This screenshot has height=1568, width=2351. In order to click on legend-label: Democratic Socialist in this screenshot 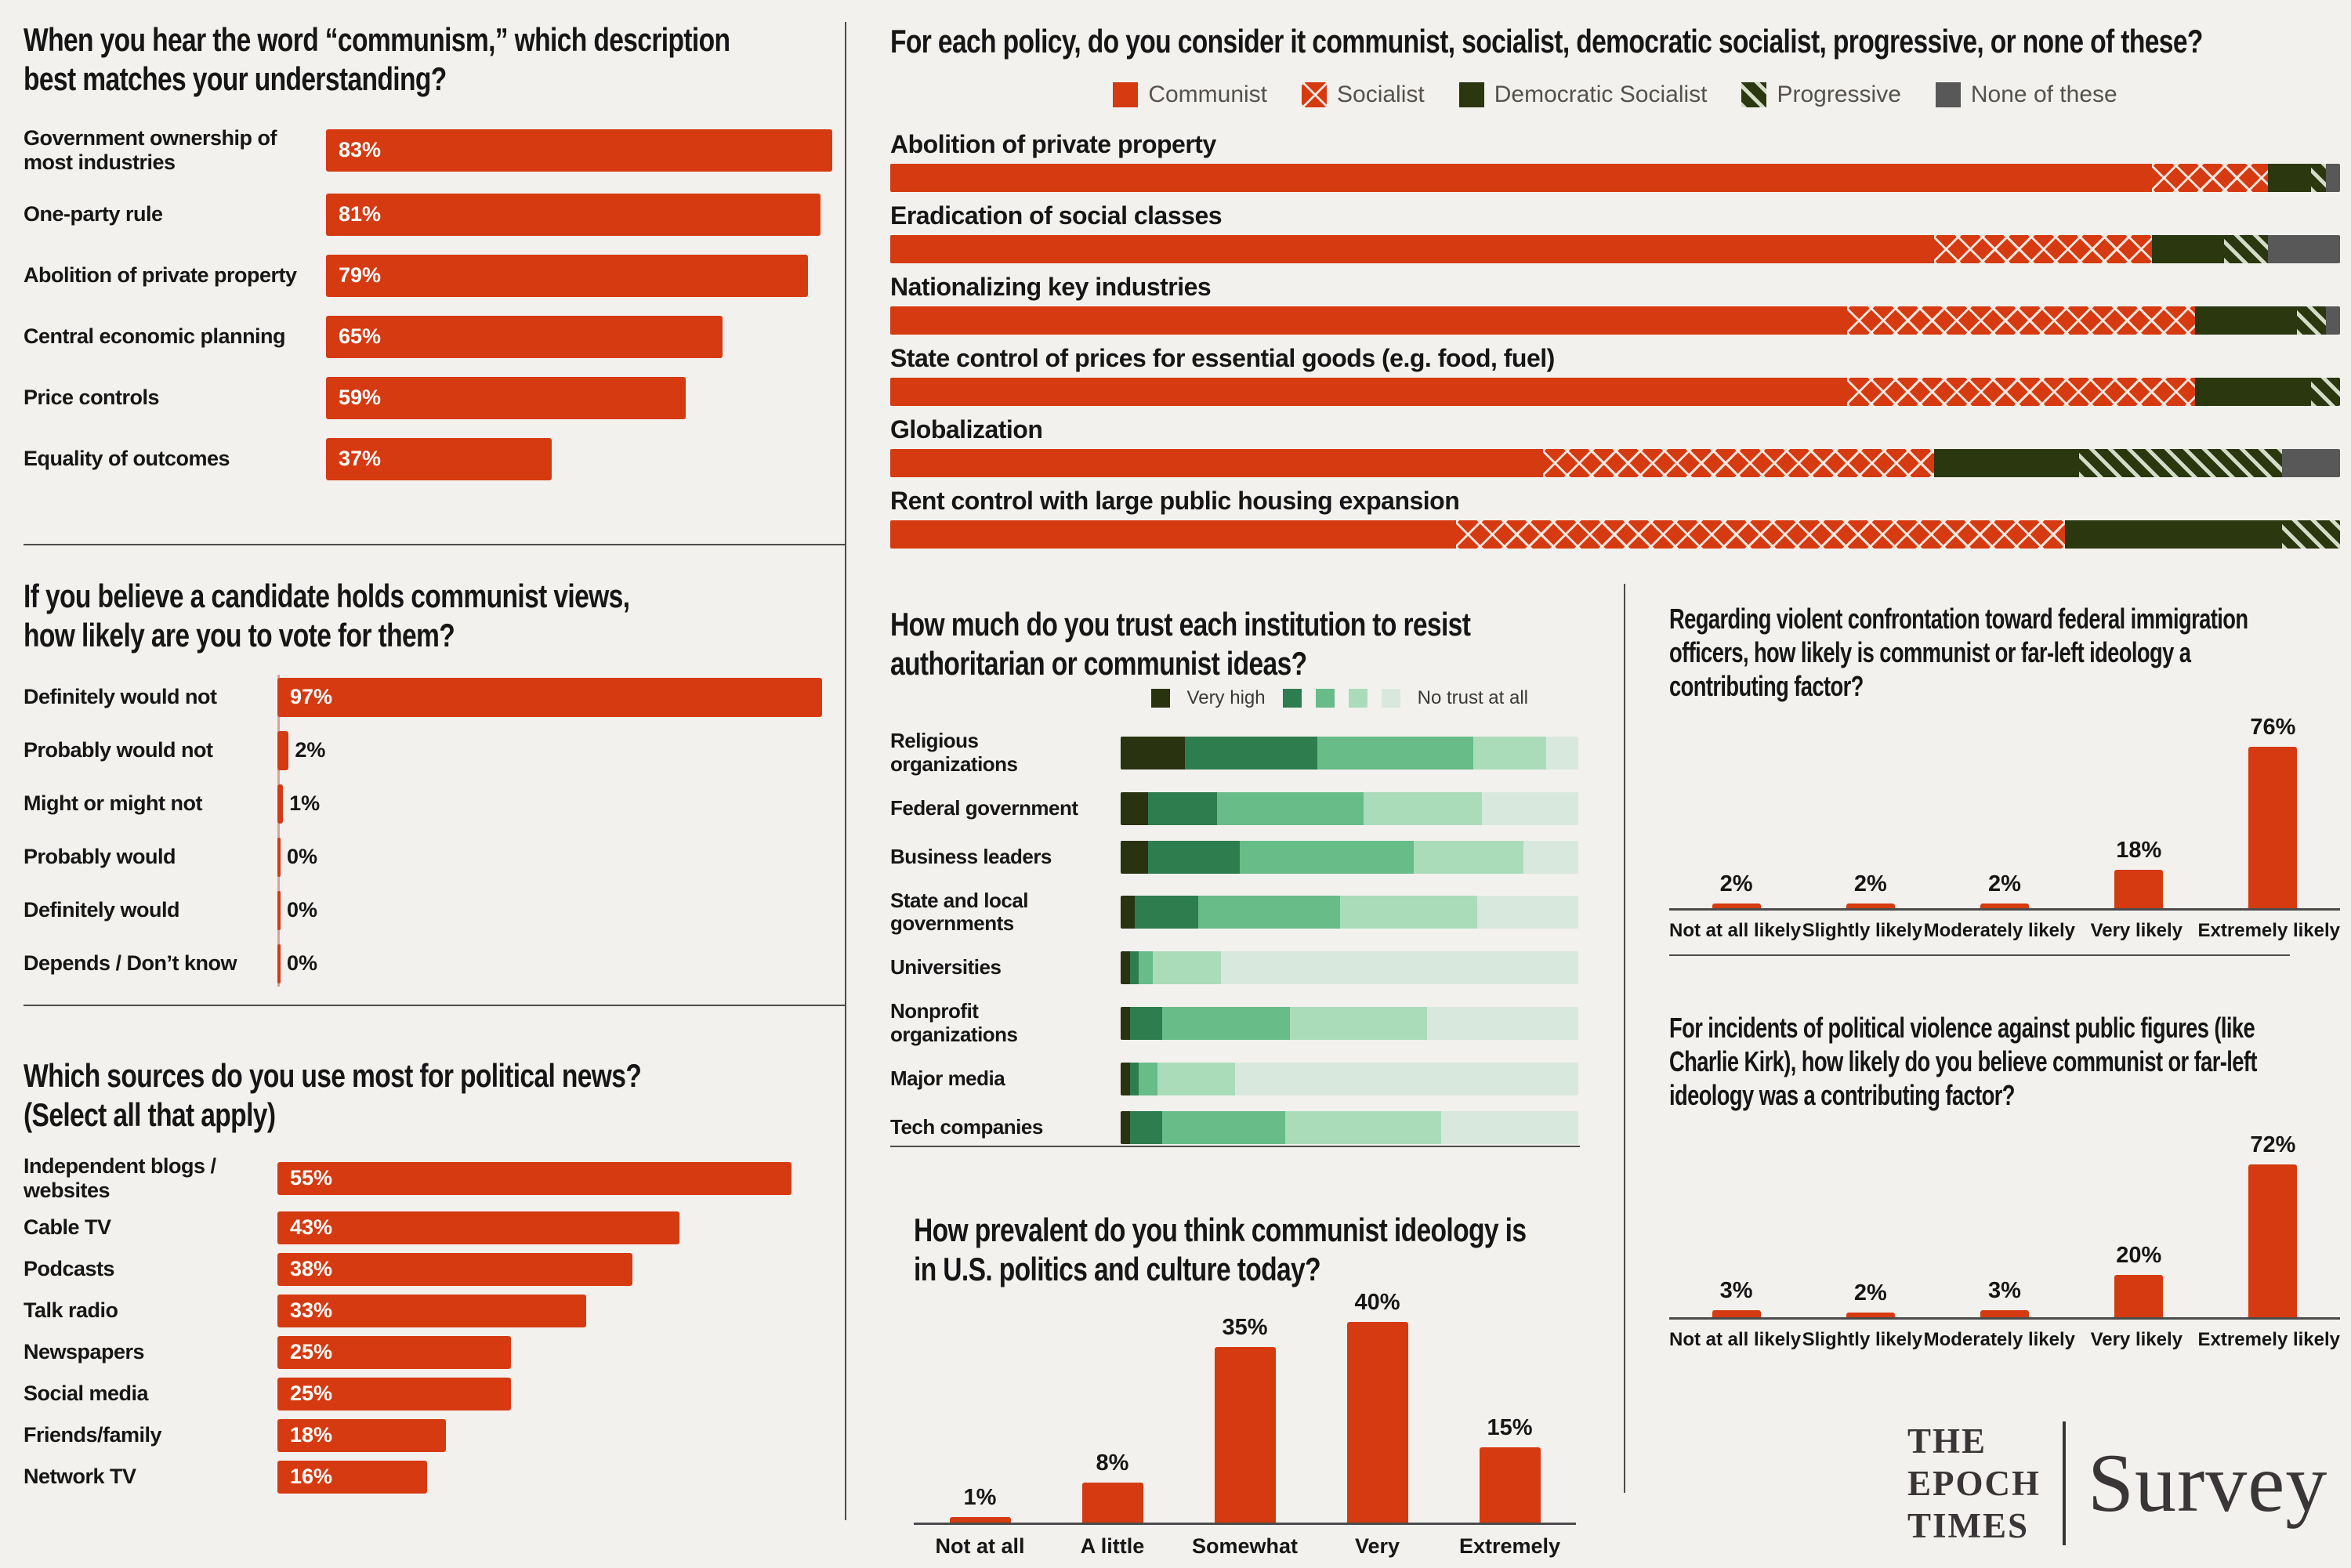, I will do `click(1601, 95)`.